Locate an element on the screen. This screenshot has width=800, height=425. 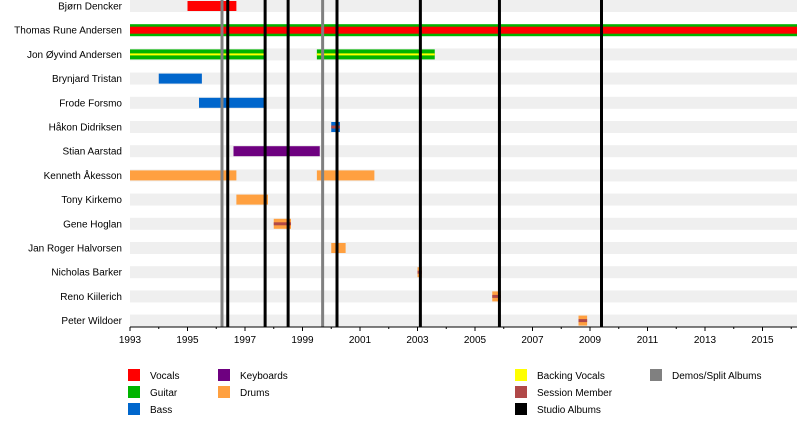
bar-peter-wildoer-1-session is located at coordinates (583, 321).